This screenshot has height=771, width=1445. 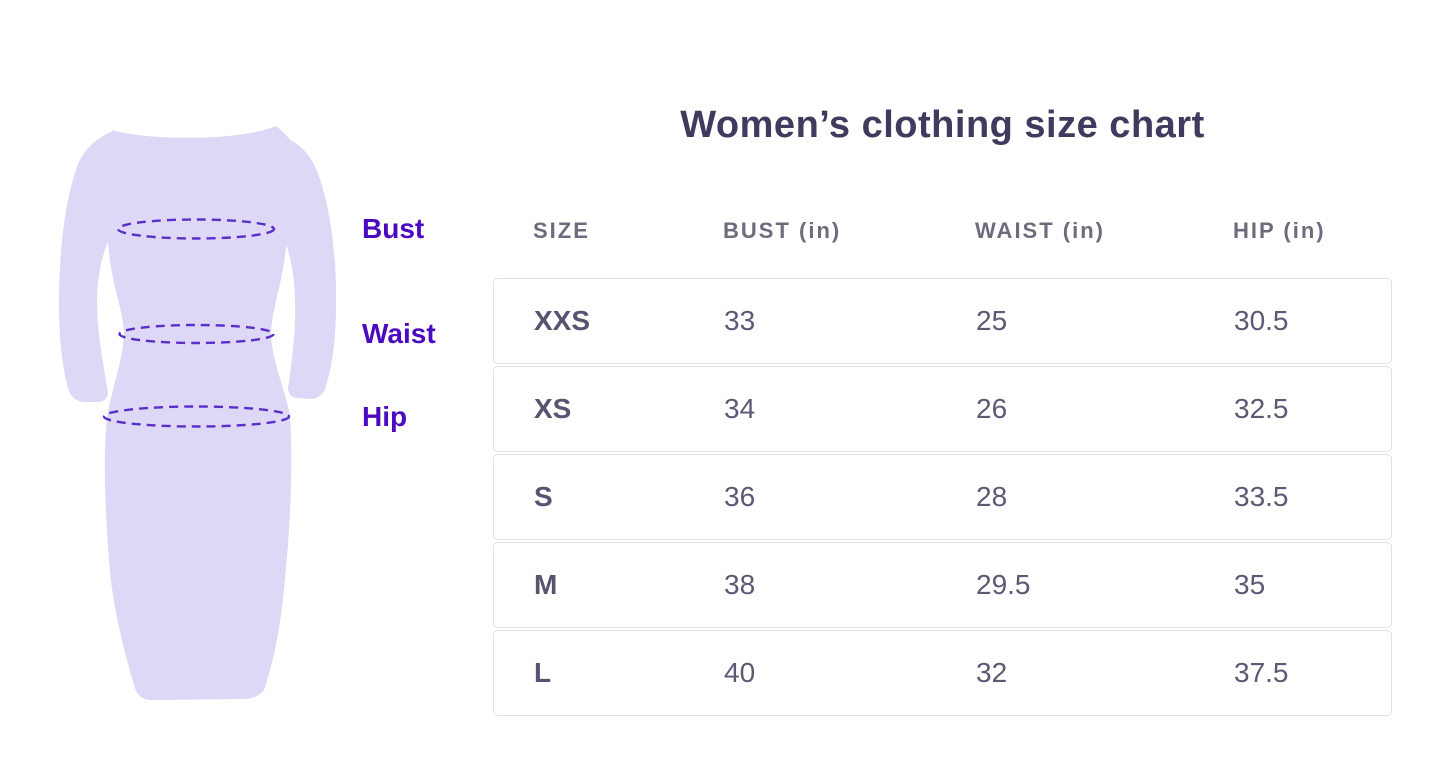 I want to click on waist-measure-line, so click(x=196, y=334).